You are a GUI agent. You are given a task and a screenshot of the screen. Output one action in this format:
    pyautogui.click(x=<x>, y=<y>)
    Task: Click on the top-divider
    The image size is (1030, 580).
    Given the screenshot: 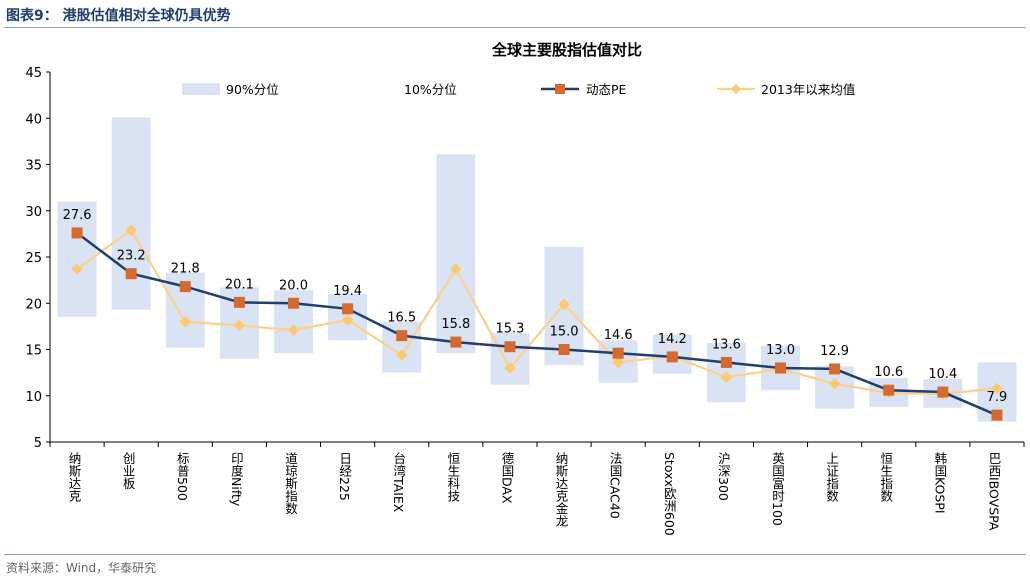 What is the action you would take?
    pyautogui.click(x=515, y=27)
    